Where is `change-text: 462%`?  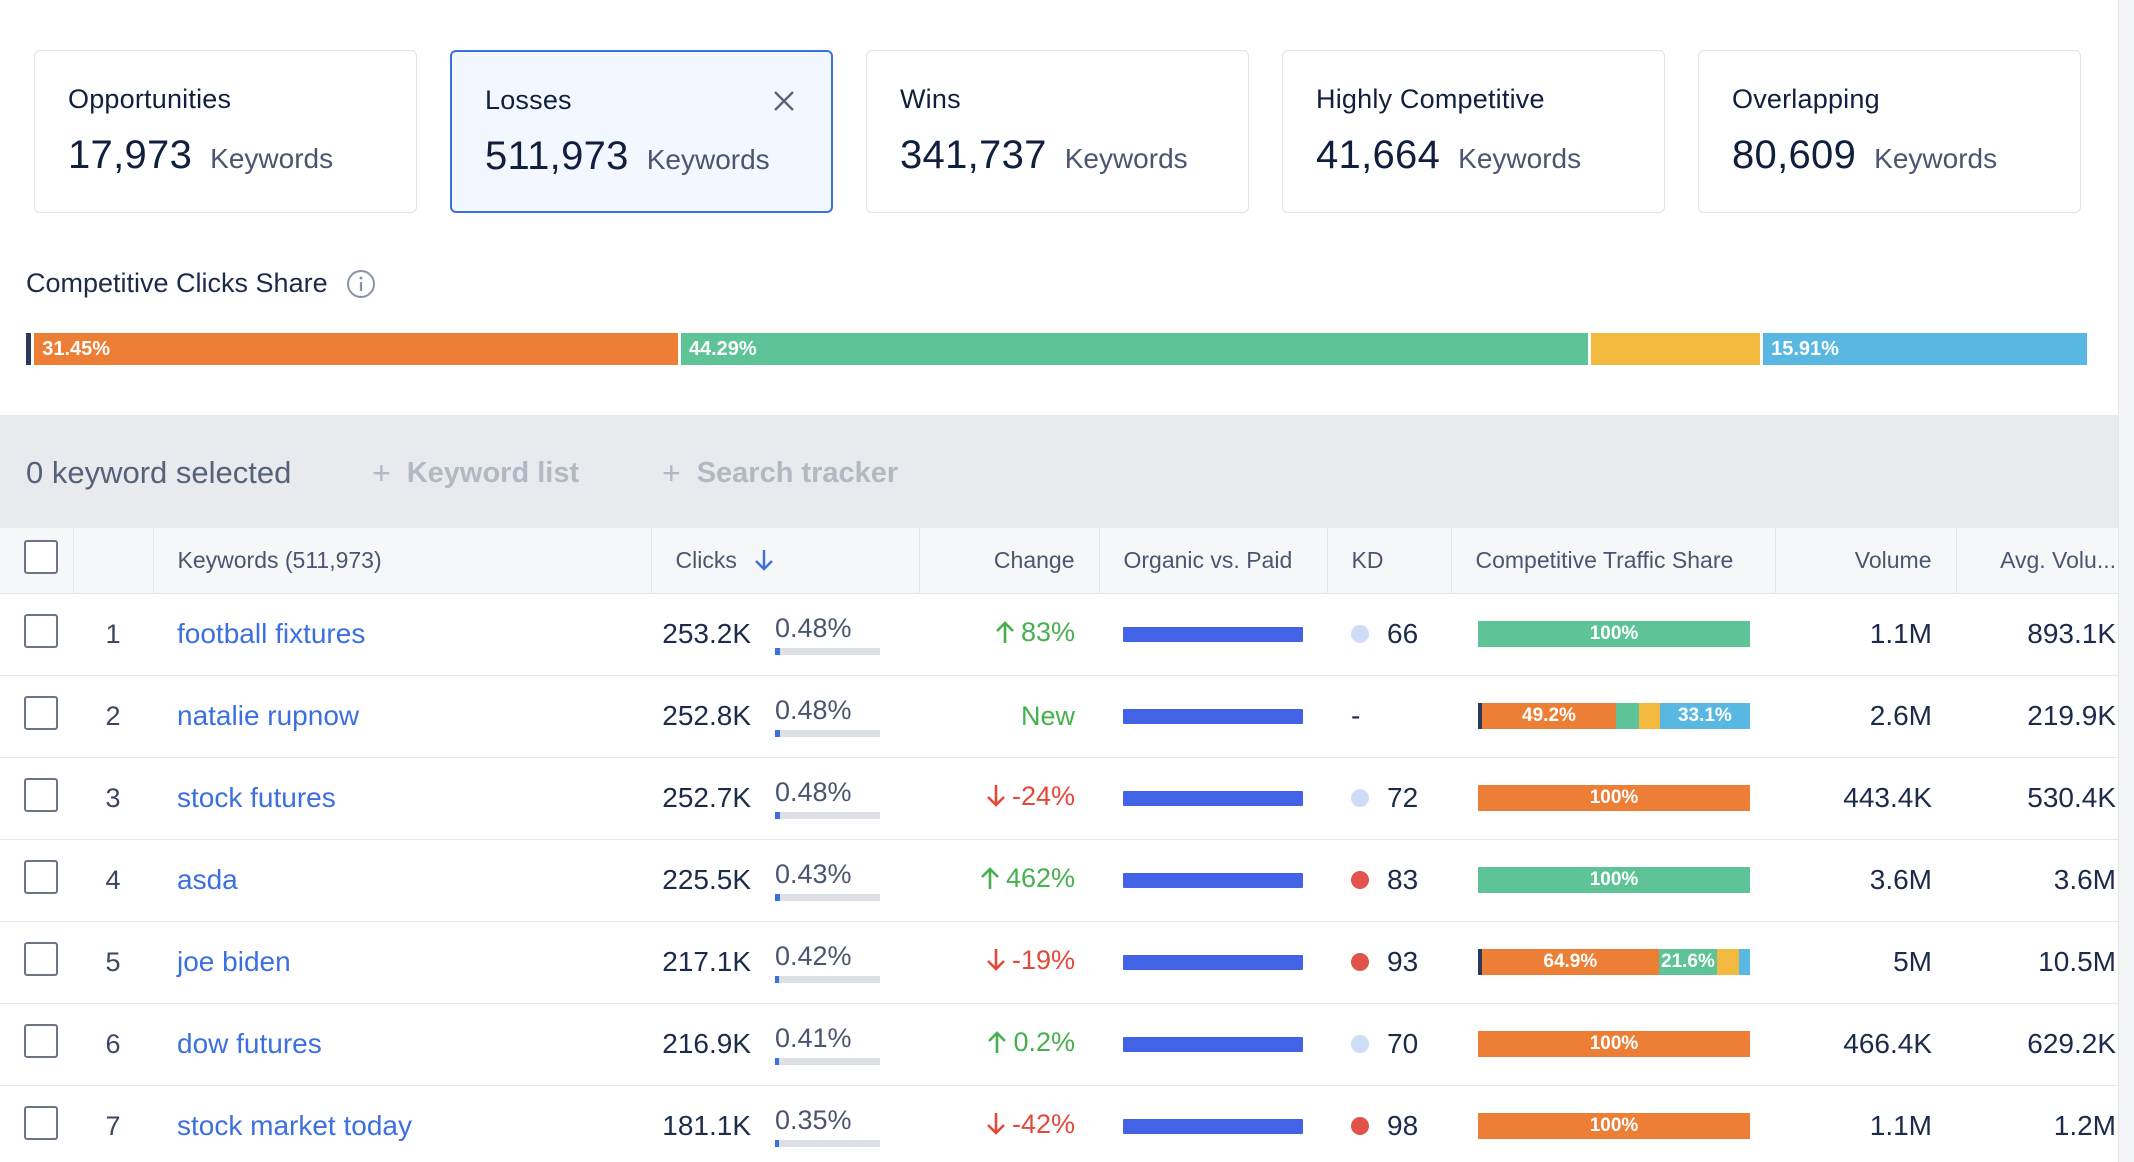 change-text: 462% is located at coordinates (1040, 877).